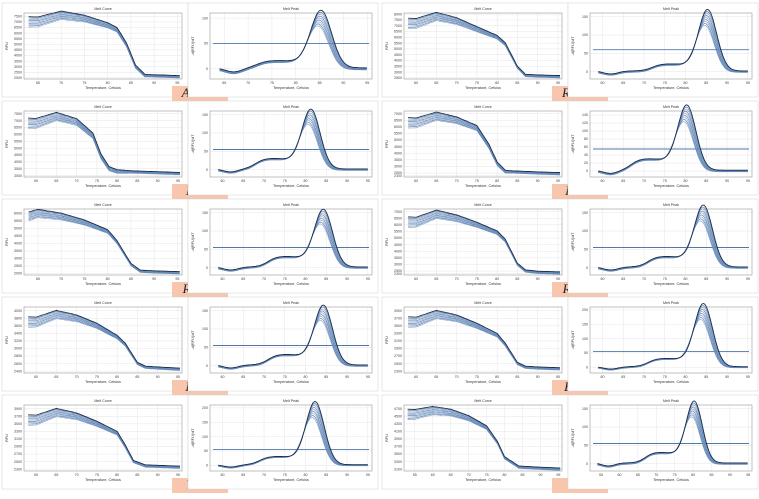  What do you see at coordinates (95, 442) in the screenshot?
I see `melt-curve-panel` at bounding box center [95, 442].